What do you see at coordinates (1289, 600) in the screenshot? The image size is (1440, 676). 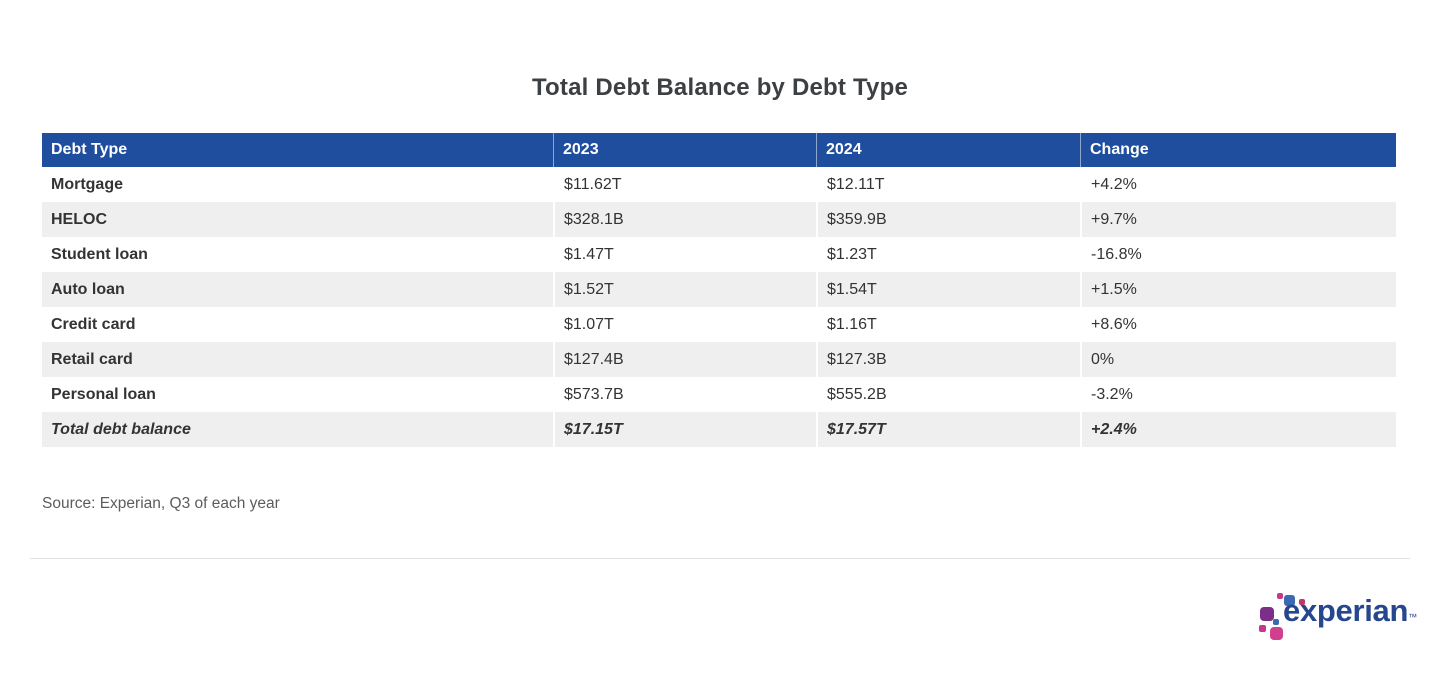 I see `logo-dot-blue-square-icon` at bounding box center [1289, 600].